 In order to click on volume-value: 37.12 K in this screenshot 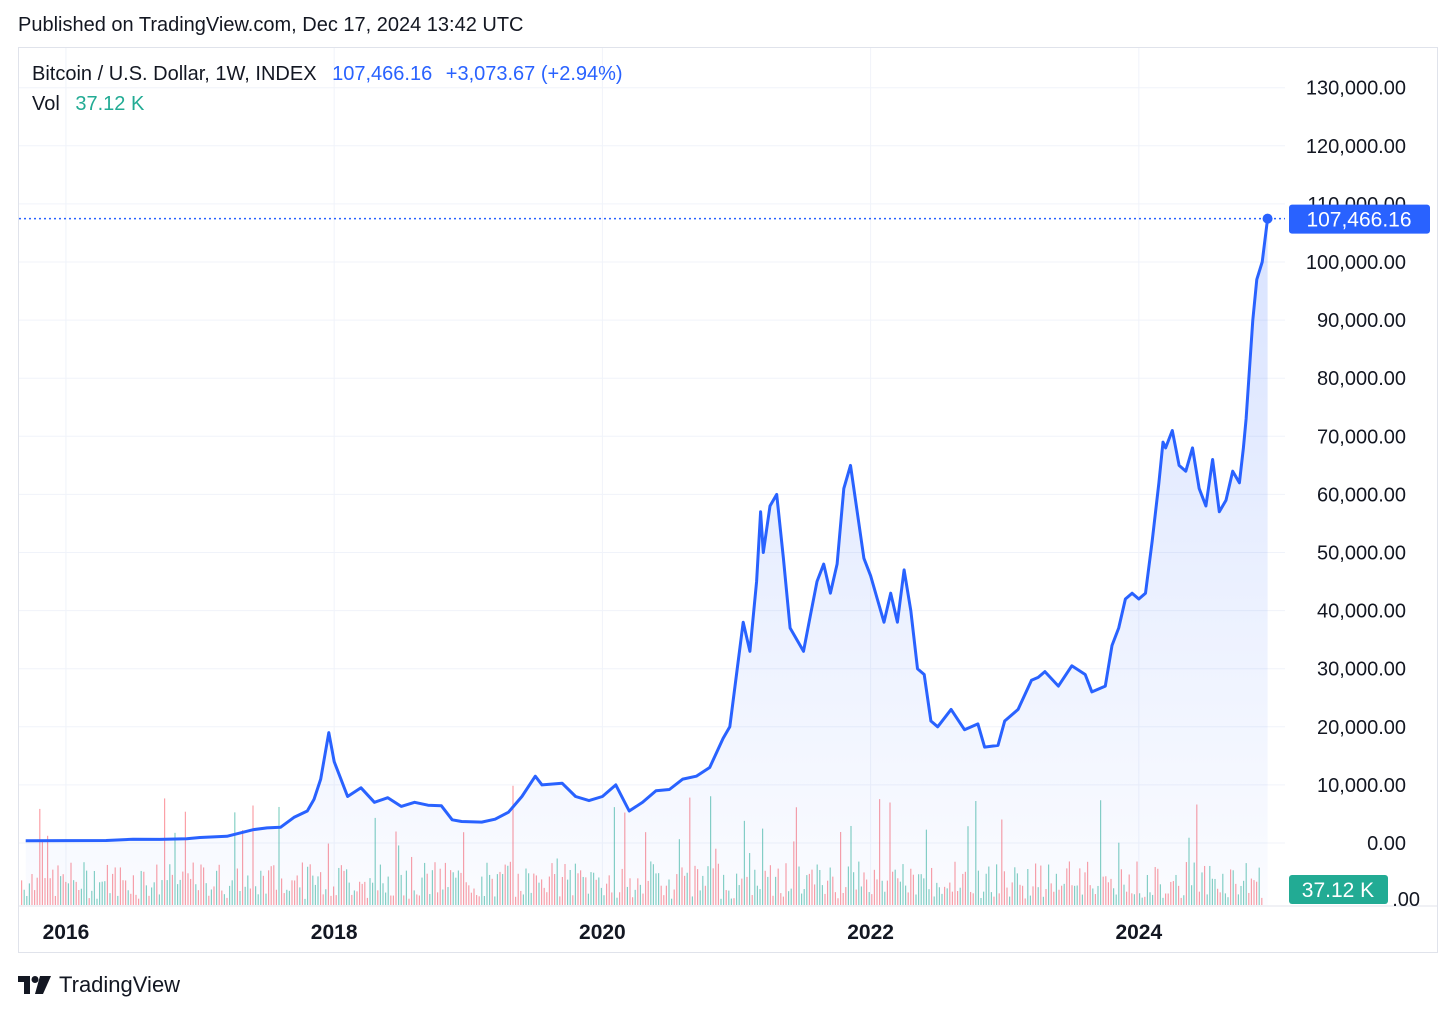, I will do `click(110, 104)`.